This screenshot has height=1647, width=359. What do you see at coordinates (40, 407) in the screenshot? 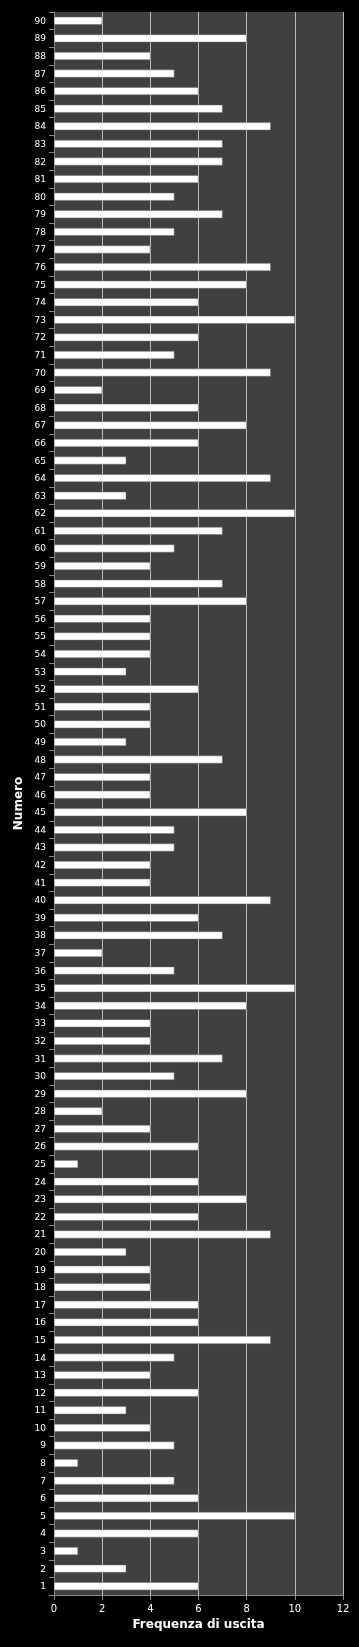
I see `y-tick-label: 68` at bounding box center [40, 407].